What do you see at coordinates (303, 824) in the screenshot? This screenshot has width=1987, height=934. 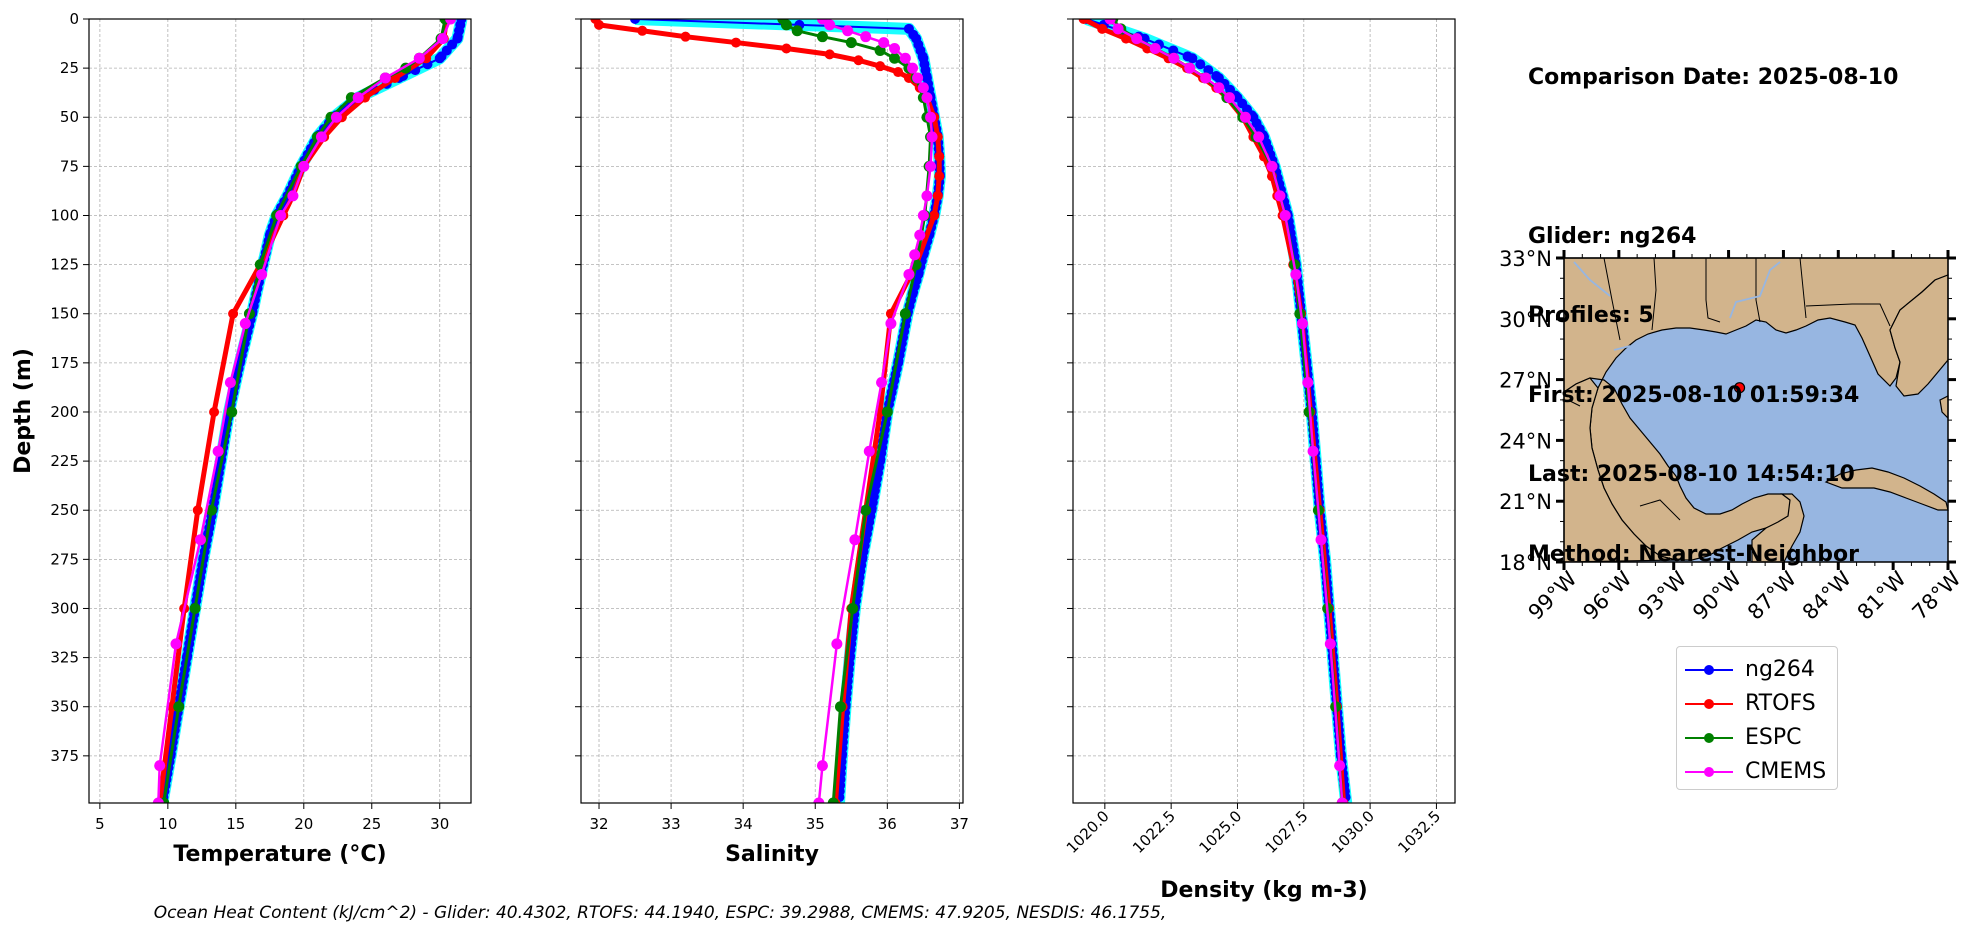 I see `x-tick-label: 20` at bounding box center [303, 824].